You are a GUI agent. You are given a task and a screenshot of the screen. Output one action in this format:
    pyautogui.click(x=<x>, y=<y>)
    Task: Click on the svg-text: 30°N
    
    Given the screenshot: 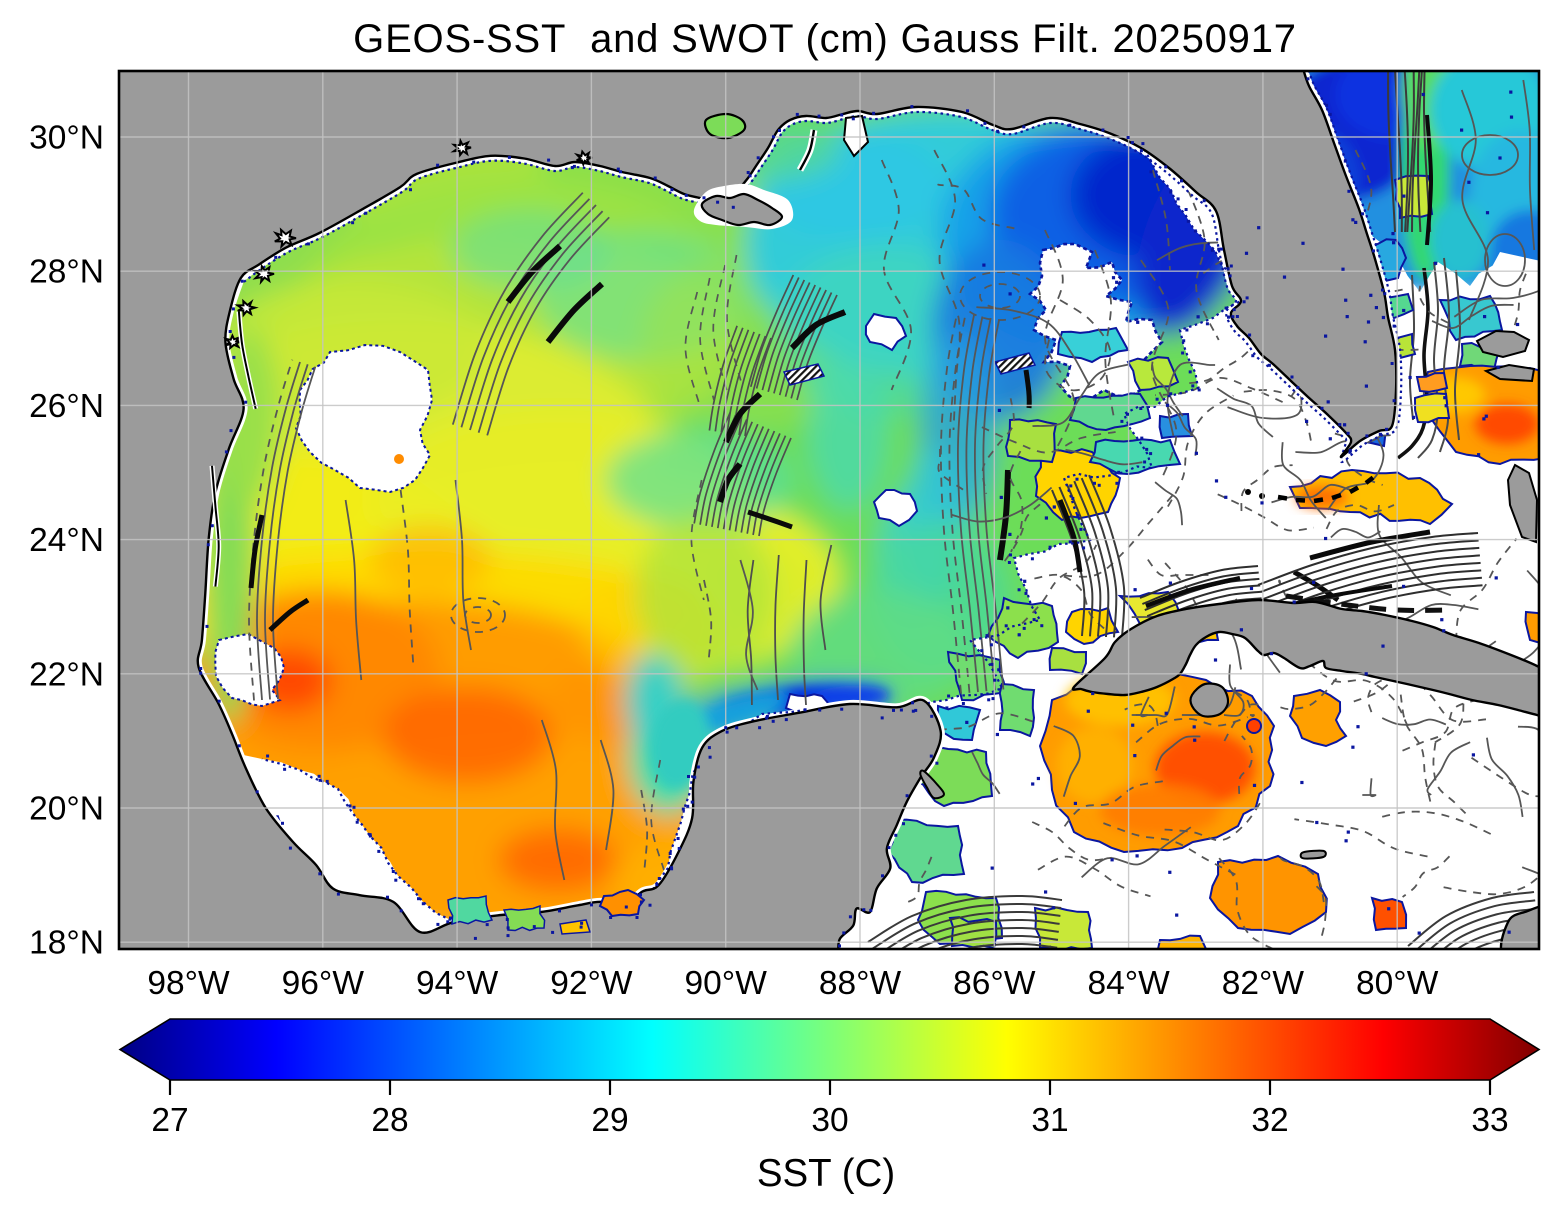 What is the action you would take?
    pyautogui.click(x=66, y=138)
    